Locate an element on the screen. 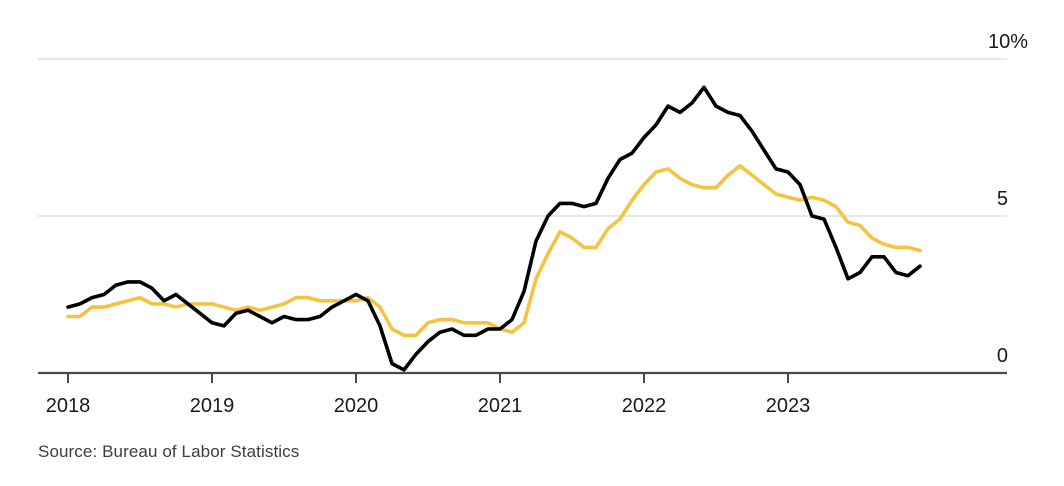 This screenshot has height=486, width=1064. x-axis-label: 2019 is located at coordinates (212, 406).